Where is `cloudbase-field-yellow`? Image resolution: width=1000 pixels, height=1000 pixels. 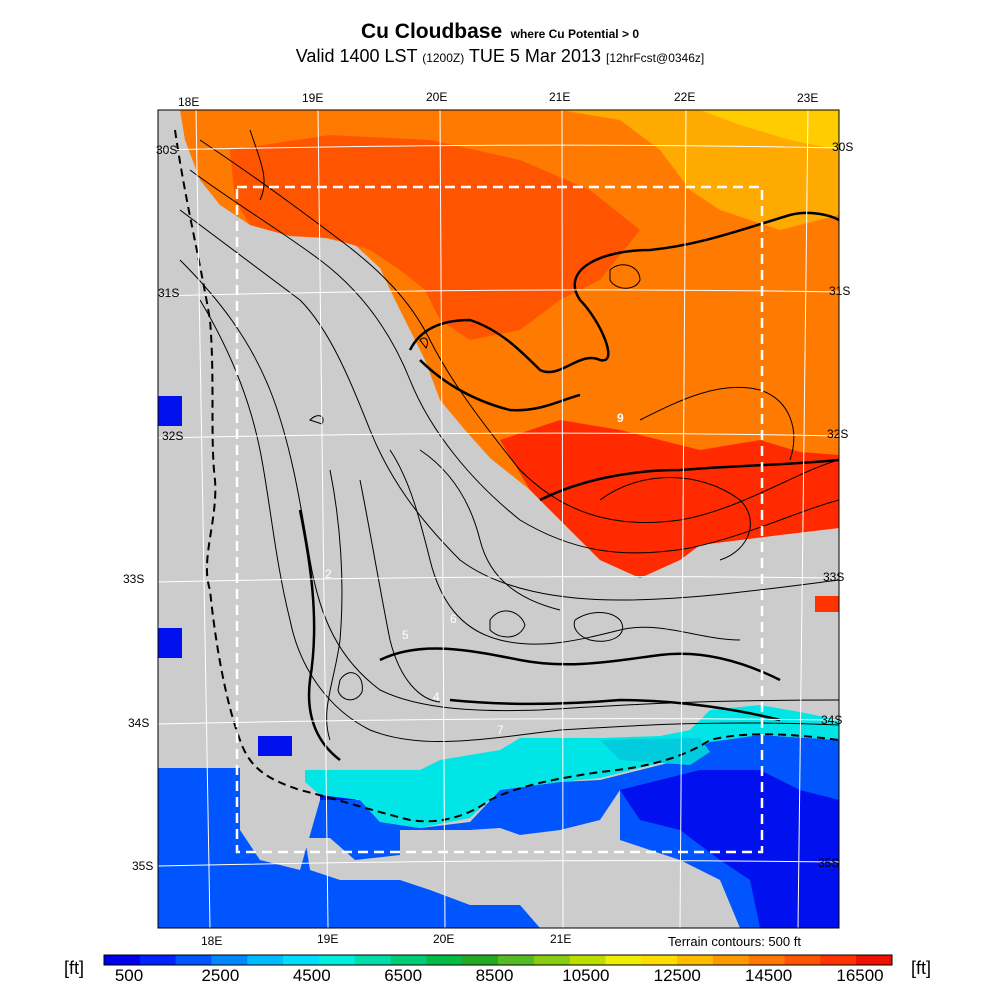 cloudbase-field-yellow is located at coordinates (699, 170).